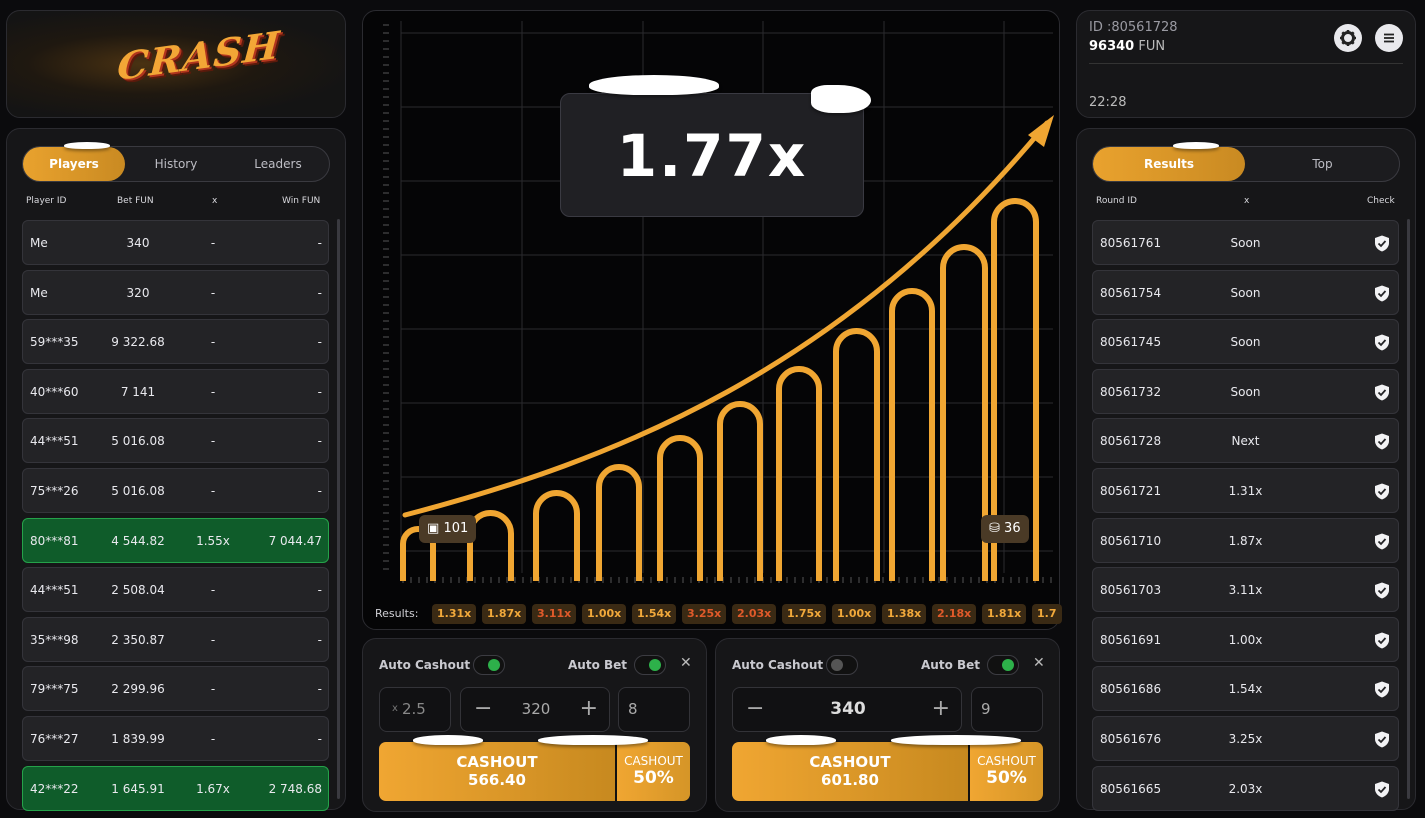 The width and height of the screenshot is (1425, 818). I want to click on result-chip: 3.25x, so click(704, 614).